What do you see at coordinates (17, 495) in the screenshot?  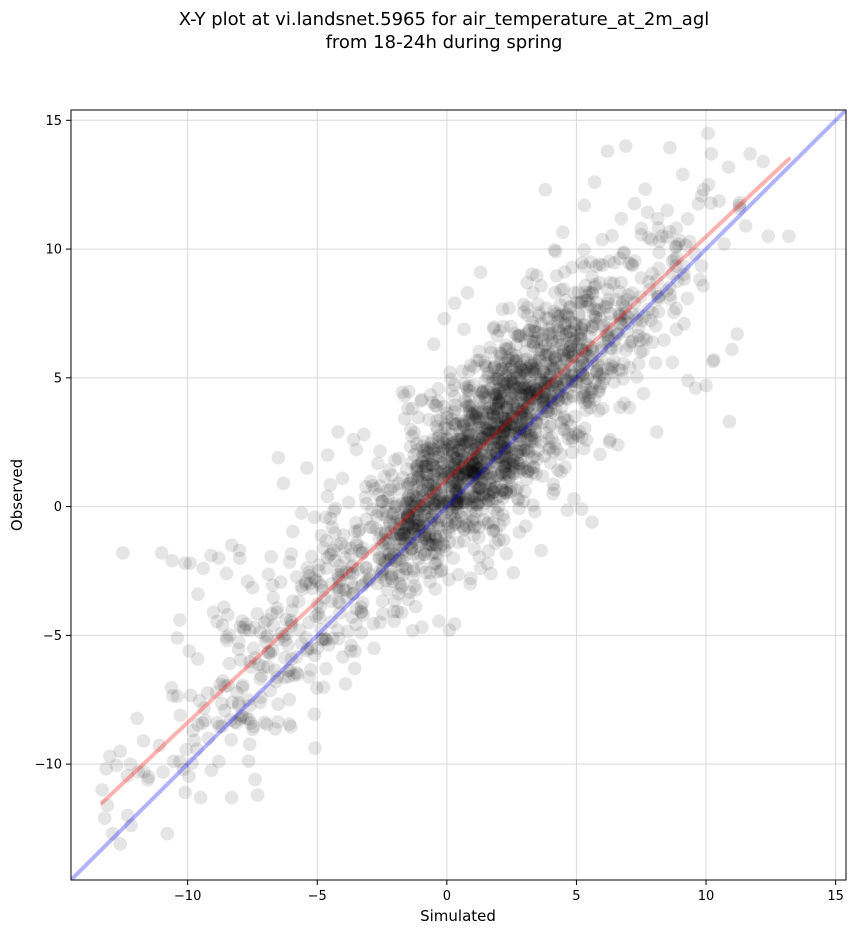 I see `y-axis-label: Observed` at bounding box center [17, 495].